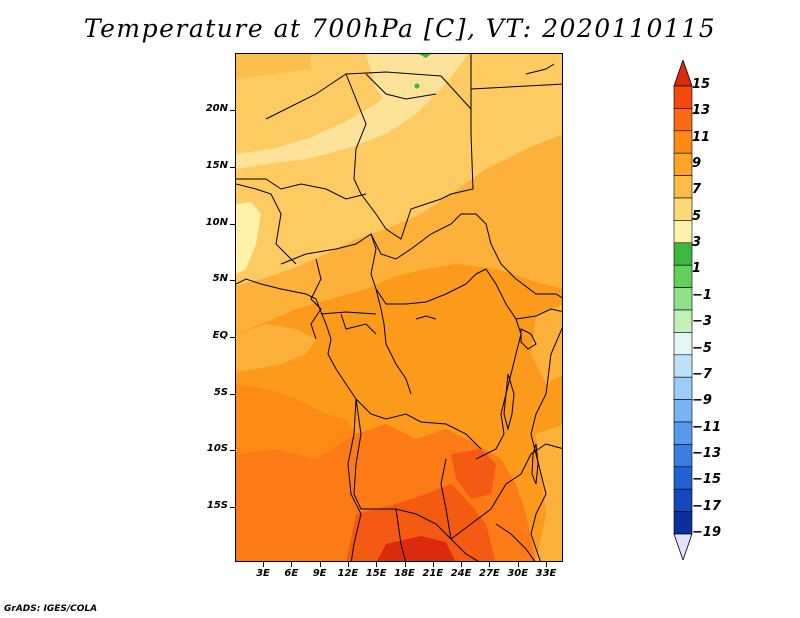  I want to click on field-cold-spot, so click(417, 86).